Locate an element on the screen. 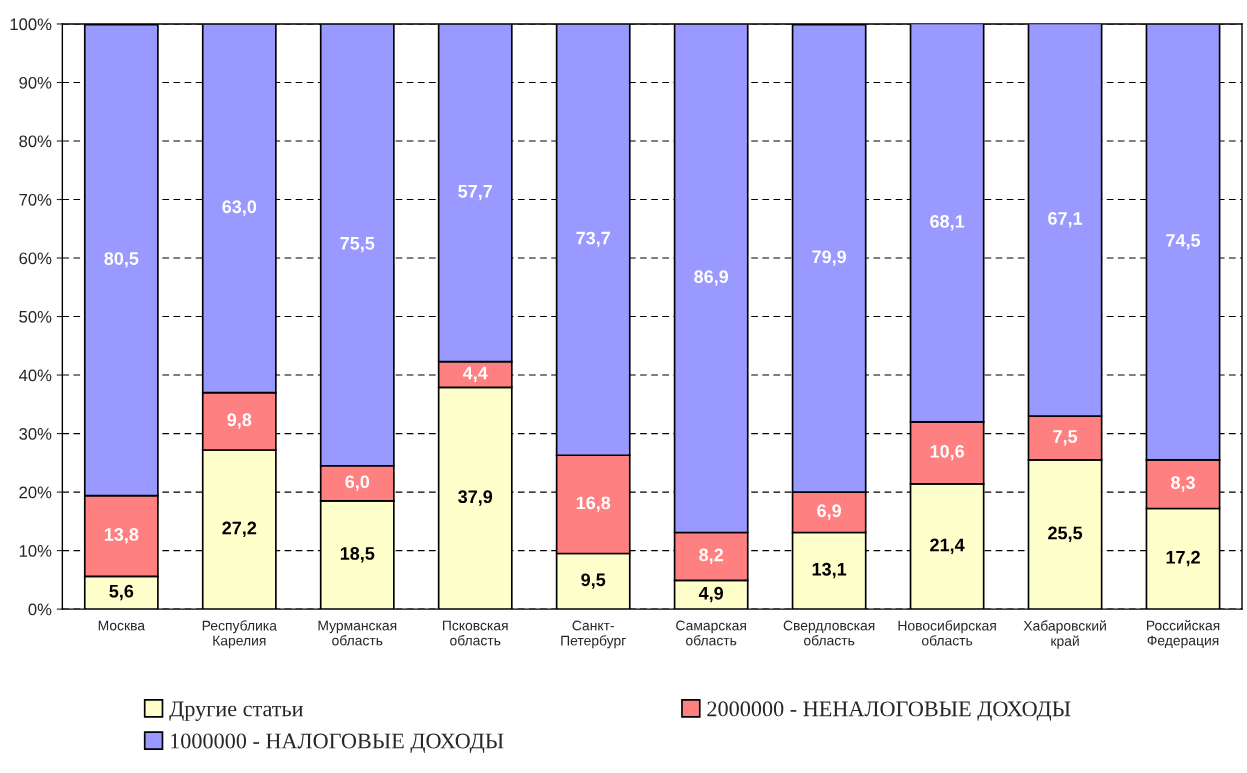 This screenshot has height=773, width=1247. data-label: 73,7 is located at coordinates (593, 239).